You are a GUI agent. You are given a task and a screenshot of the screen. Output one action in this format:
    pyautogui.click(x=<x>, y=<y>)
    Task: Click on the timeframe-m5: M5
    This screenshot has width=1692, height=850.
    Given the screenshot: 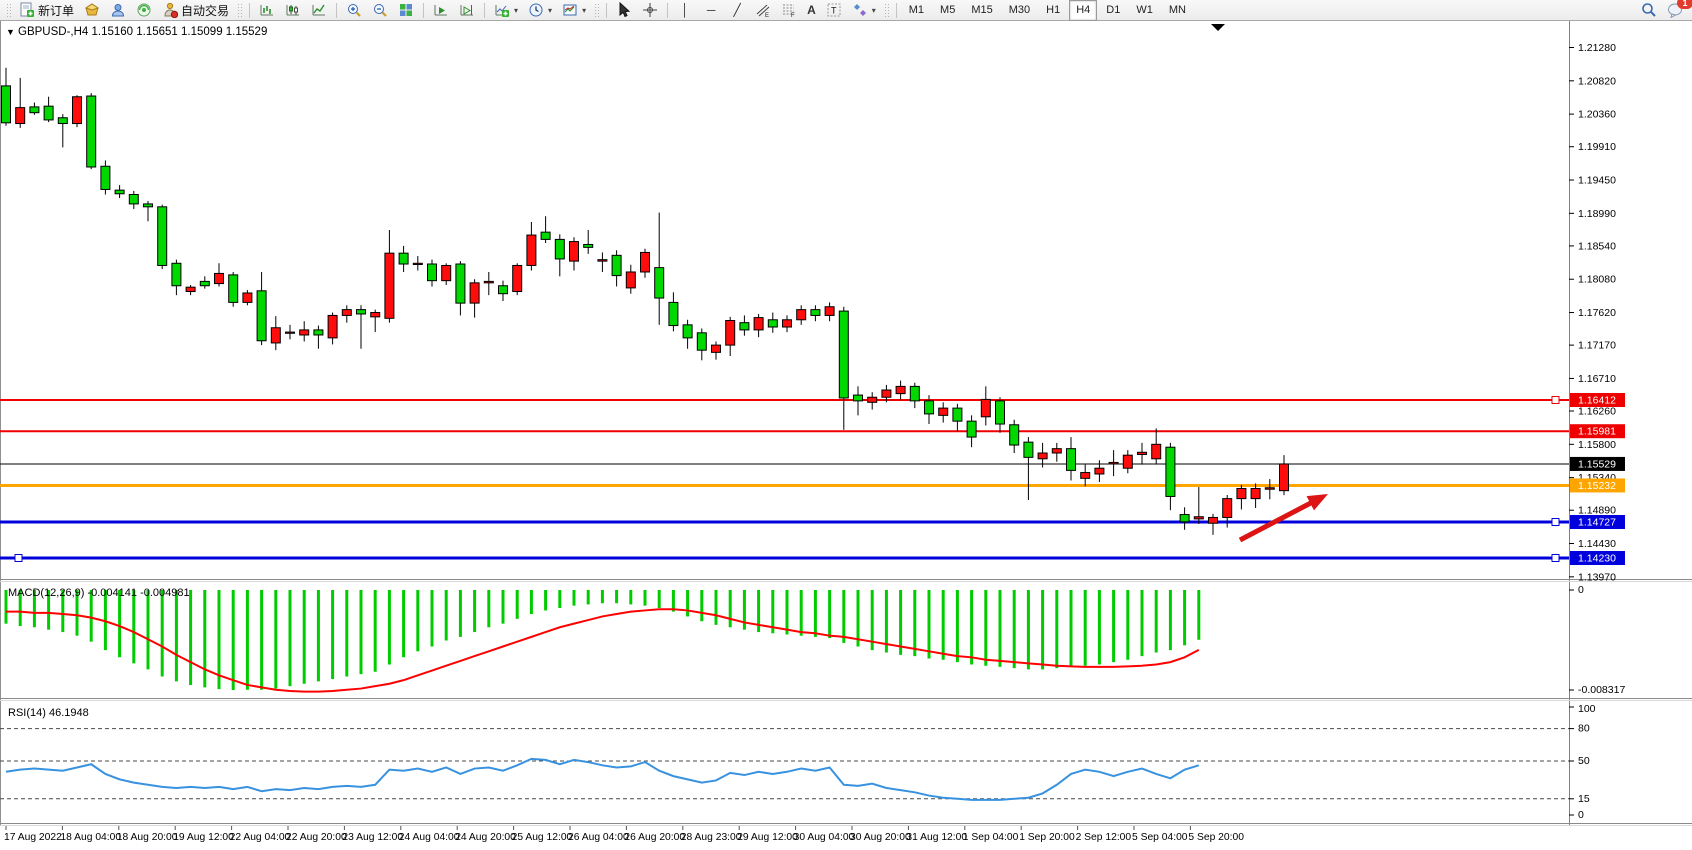 What is the action you would take?
    pyautogui.click(x=948, y=9)
    